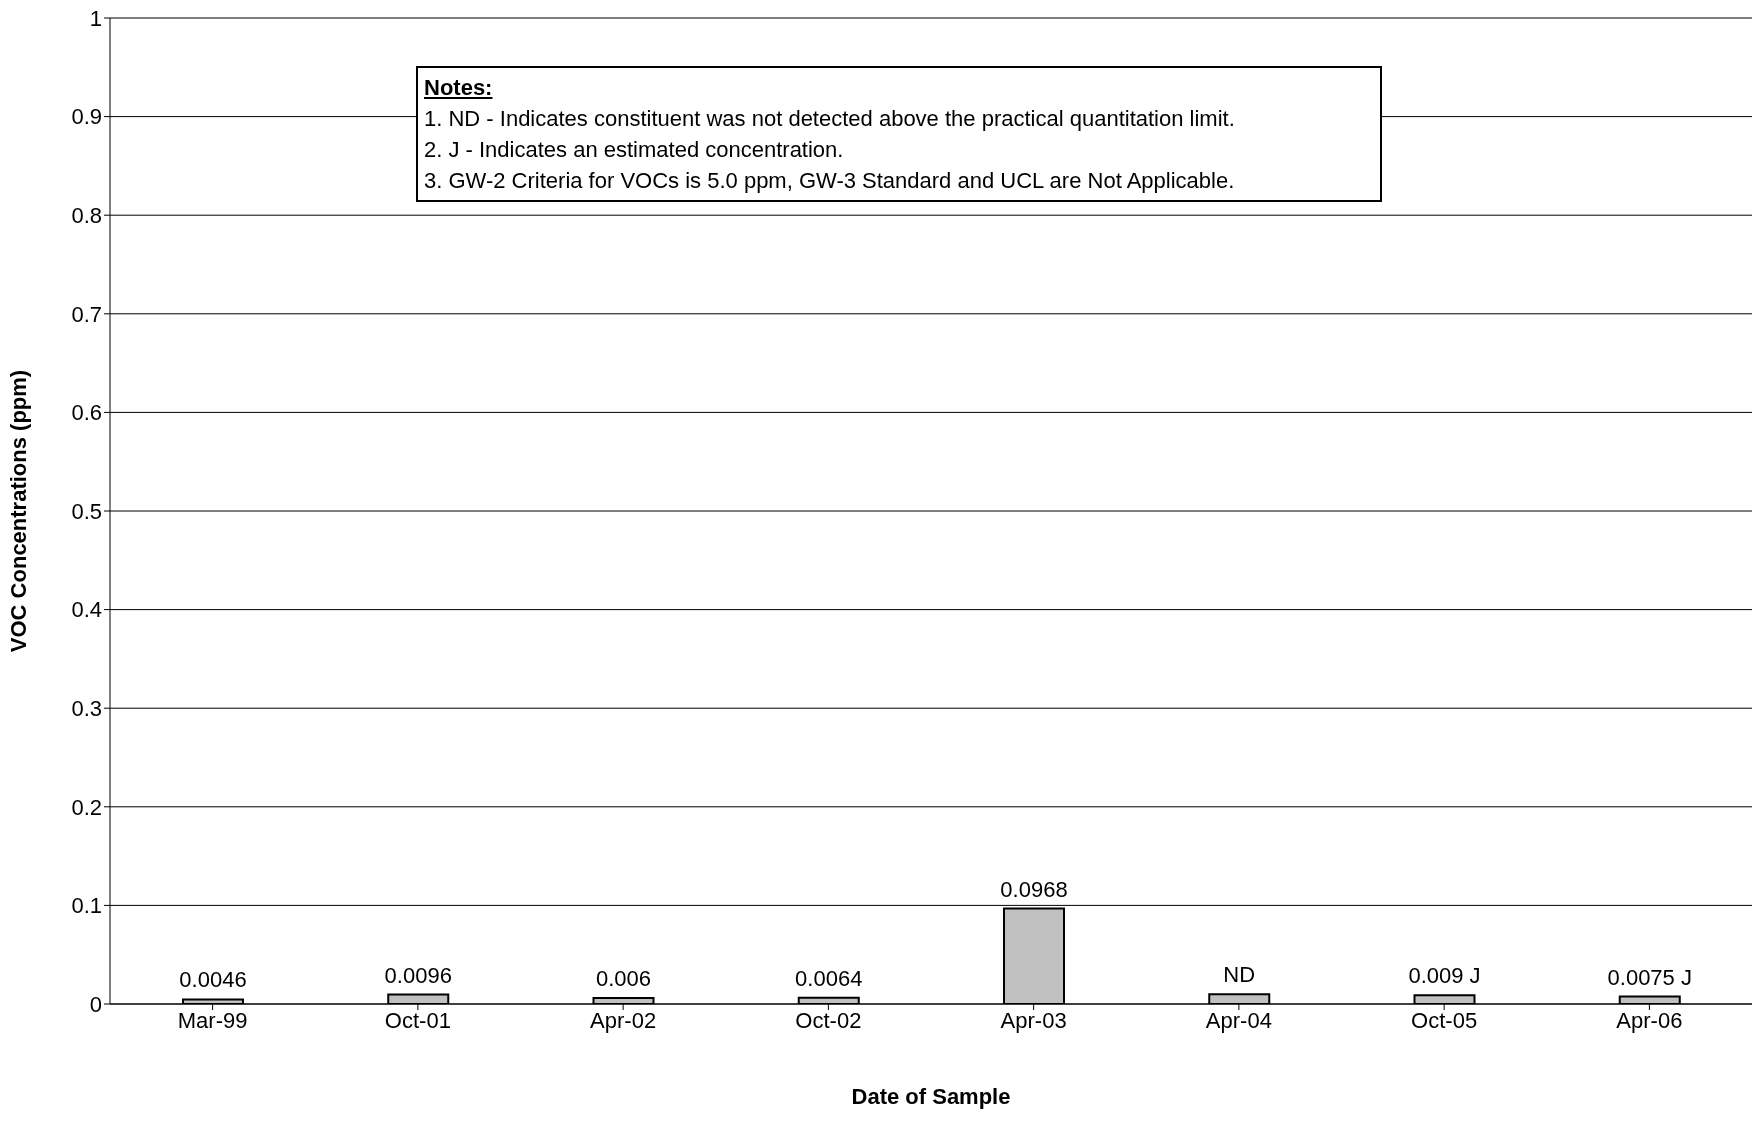  I want to click on data-label: 0.0046, so click(213, 980).